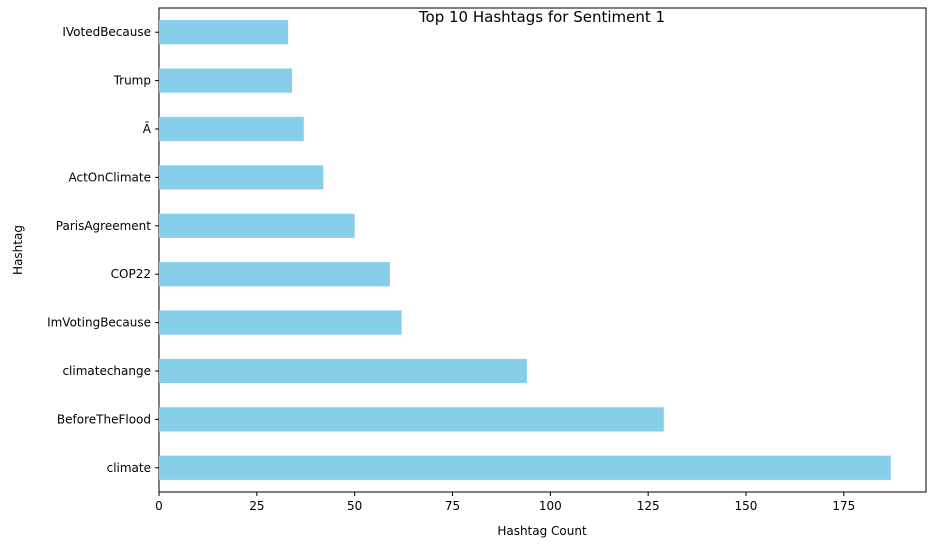  What do you see at coordinates (542, 531) in the screenshot?
I see `x-axis-label: Hashtag Count` at bounding box center [542, 531].